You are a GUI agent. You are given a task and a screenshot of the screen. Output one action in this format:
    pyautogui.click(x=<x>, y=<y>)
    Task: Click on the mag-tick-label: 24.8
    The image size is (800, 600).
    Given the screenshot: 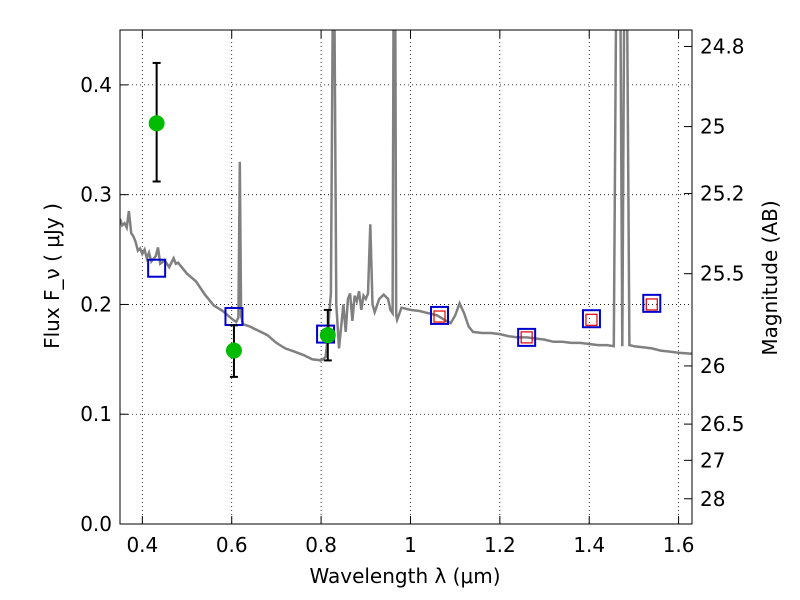 What is the action you would take?
    pyautogui.click(x=722, y=46)
    